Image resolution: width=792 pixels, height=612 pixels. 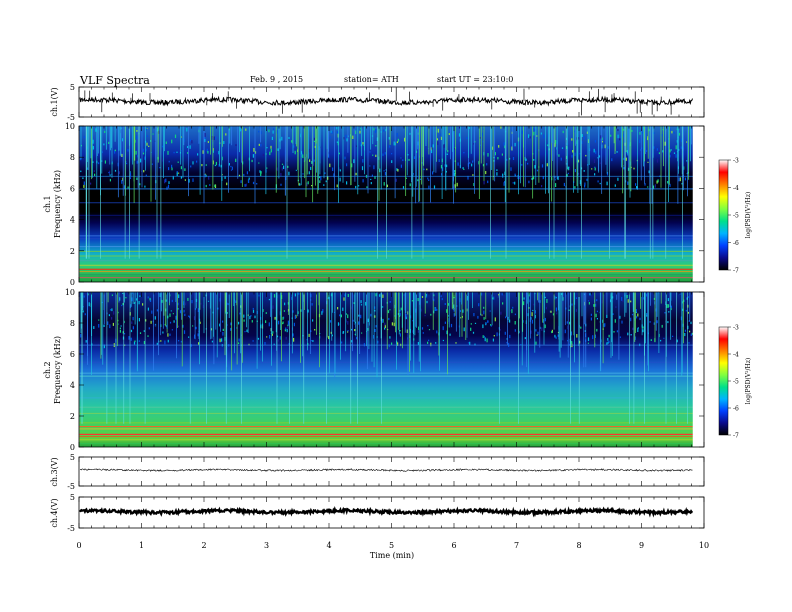 I want to click on ch1_spectrogram-colorbar-tick-label: -7, so click(x=736, y=271).